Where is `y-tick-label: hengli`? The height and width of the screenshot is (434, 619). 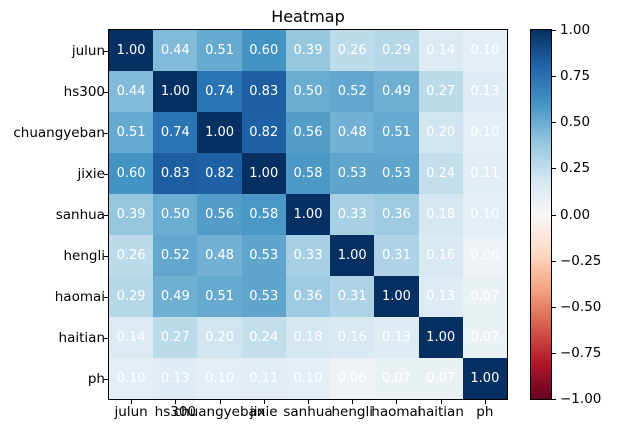 y-tick-label: hengli is located at coordinates (84, 255).